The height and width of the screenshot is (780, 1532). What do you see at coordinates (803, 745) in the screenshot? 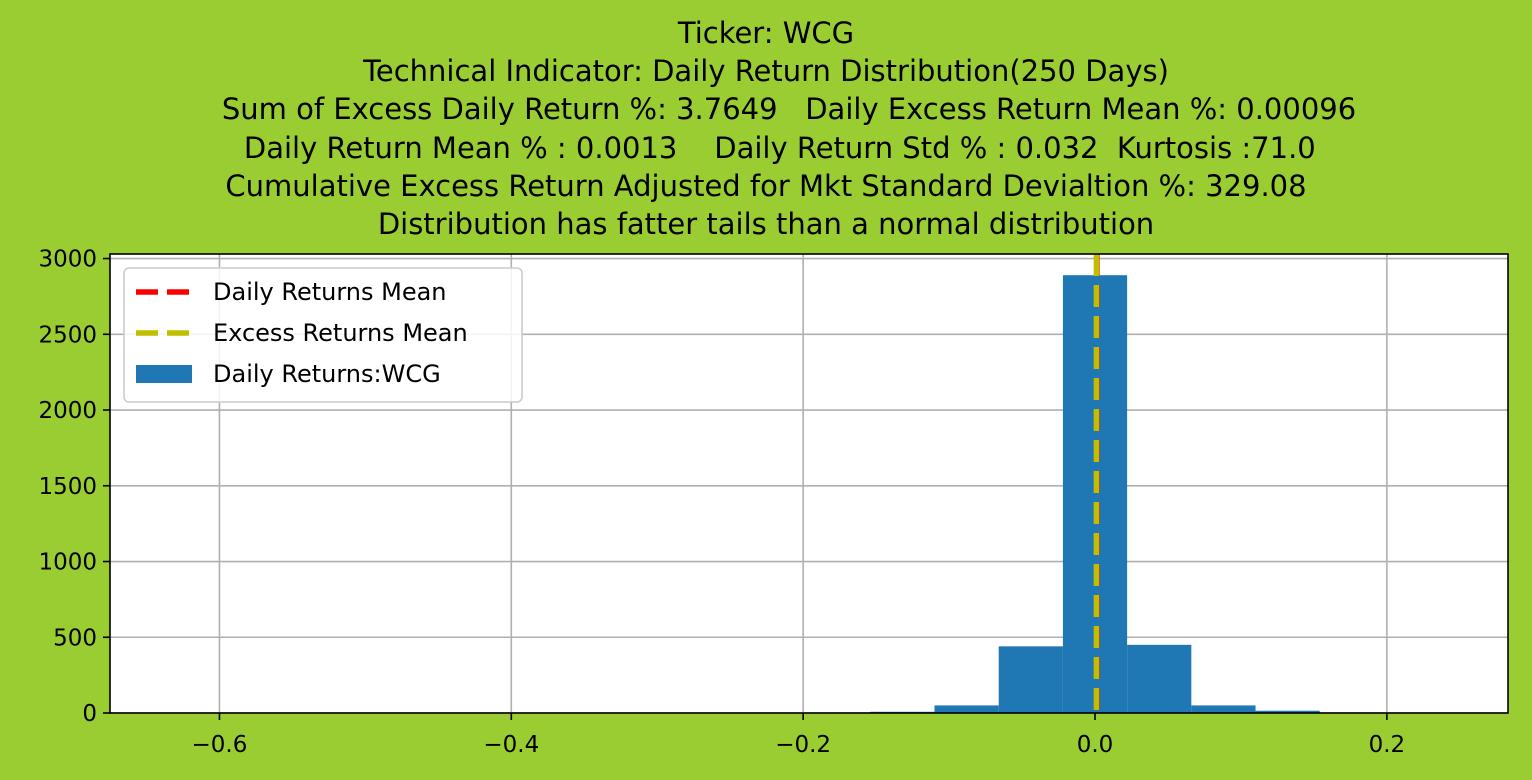
I see `x-tick-label: −0.2` at bounding box center [803, 745].